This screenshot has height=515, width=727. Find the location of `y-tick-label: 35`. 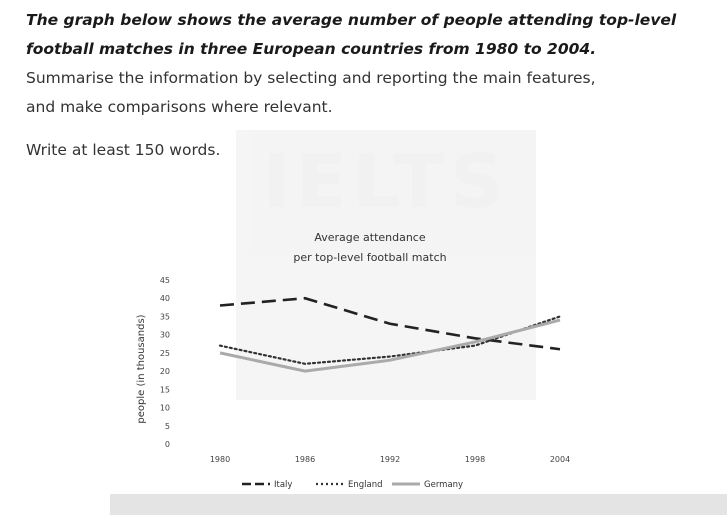

y-tick-label: 35 is located at coordinates (165, 316).